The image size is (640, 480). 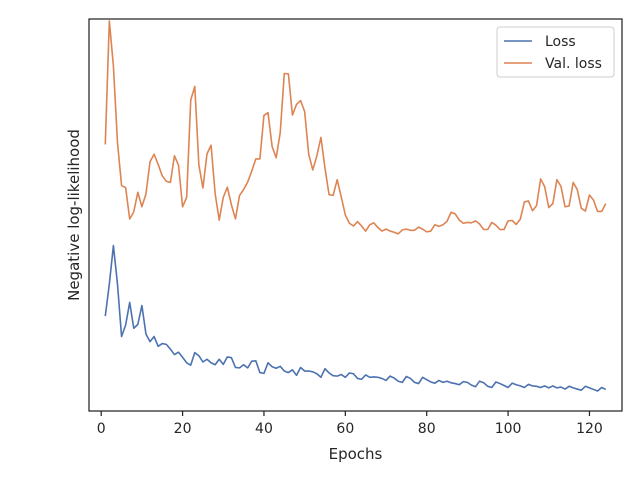 What do you see at coordinates (573, 64) in the screenshot?
I see `legend-label-val-loss: Val. loss` at bounding box center [573, 64].